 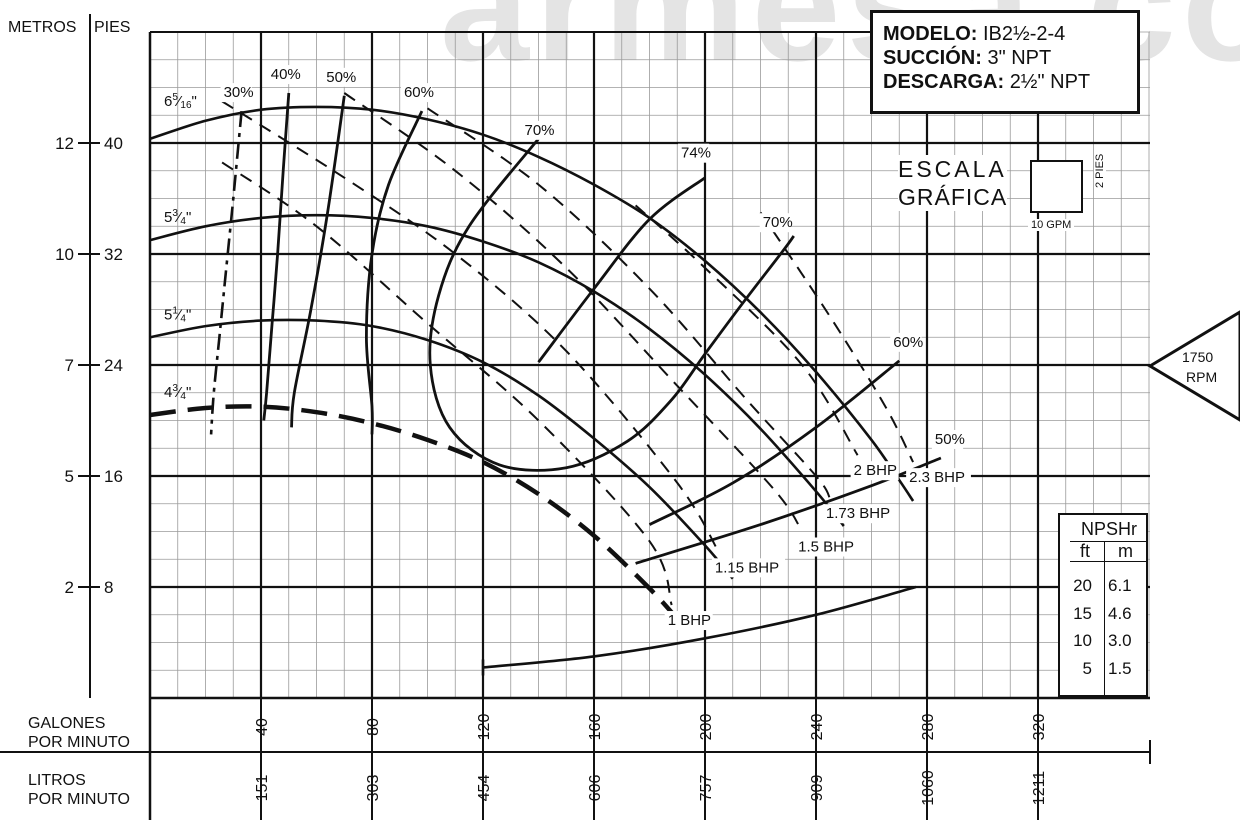 I want to click on gpm-axis-label-1: GALONES, so click(x=66, y=723).